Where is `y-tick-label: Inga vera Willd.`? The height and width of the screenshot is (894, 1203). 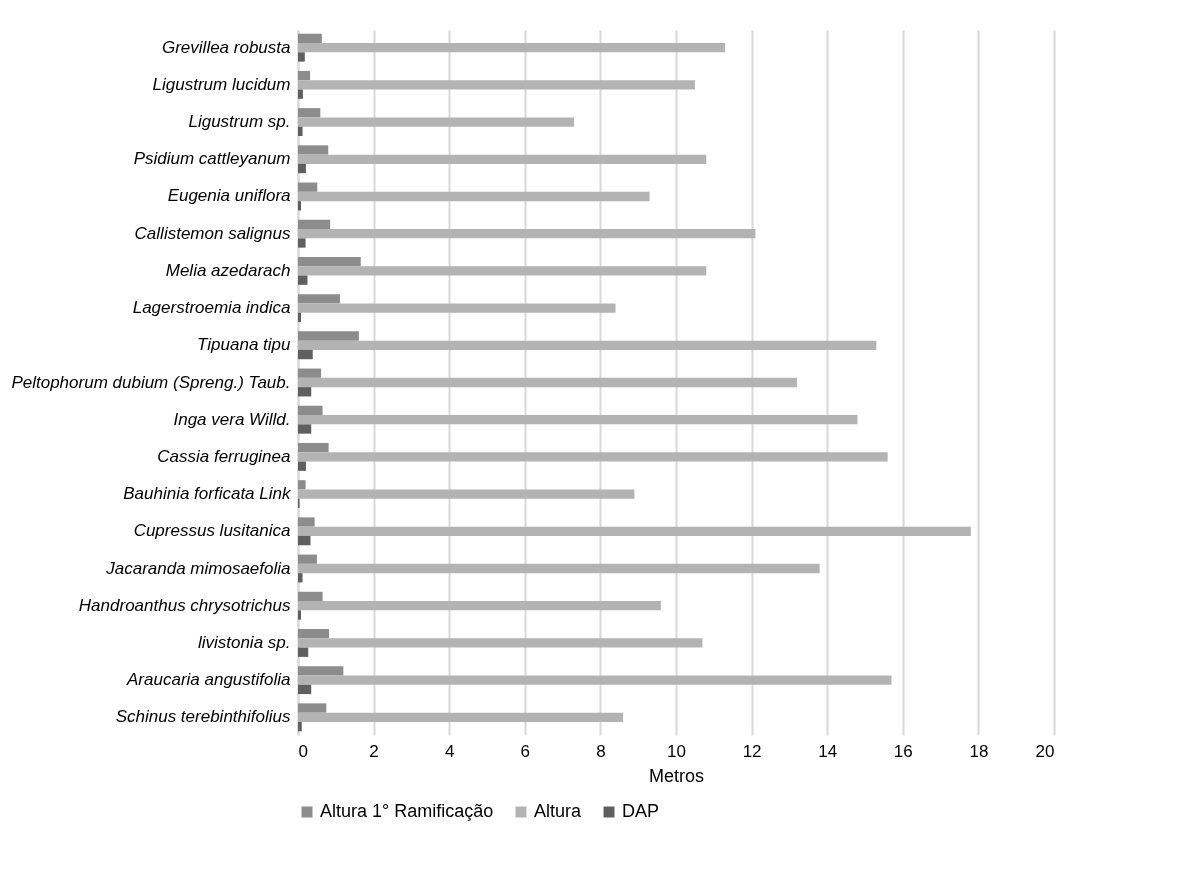 y-tick-label: Inga vera Willd. is located at coordinates (232, 419).